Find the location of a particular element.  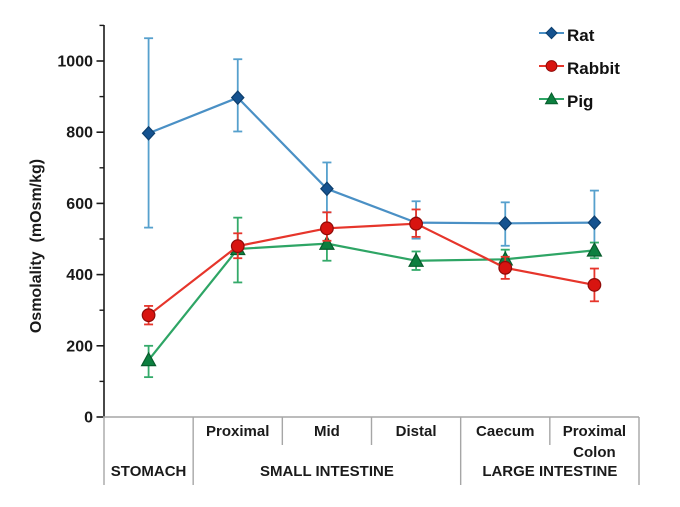

x-cell-proximal: Proximal is located at coordinates (238, 431).